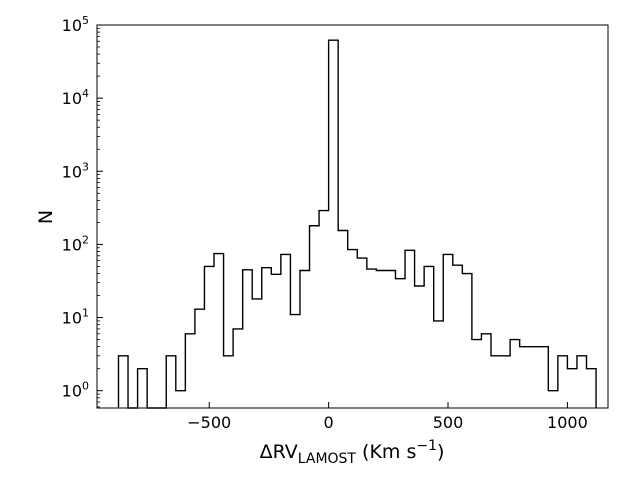  What do you see at coordinates (327, 459) in the screenshot?
I see `x-axis-label-subscript: LAMOST` at bounding box center [327, 459].